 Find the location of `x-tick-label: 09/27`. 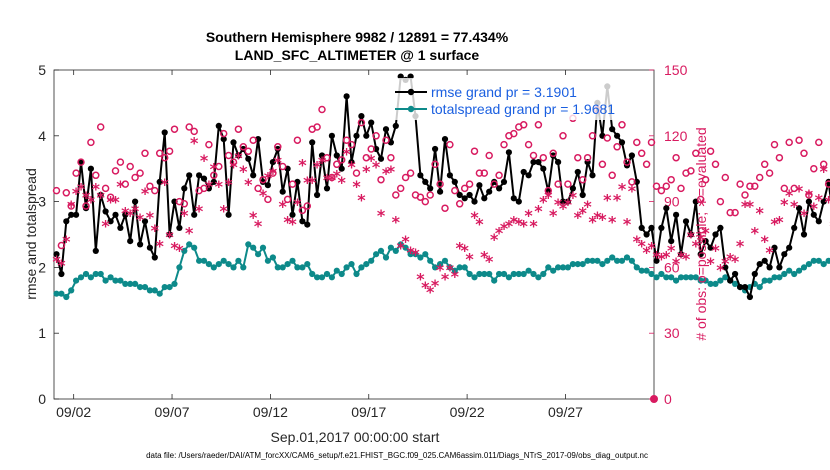

x-tick-label: 09/27 is located at coordinates (565, 412).